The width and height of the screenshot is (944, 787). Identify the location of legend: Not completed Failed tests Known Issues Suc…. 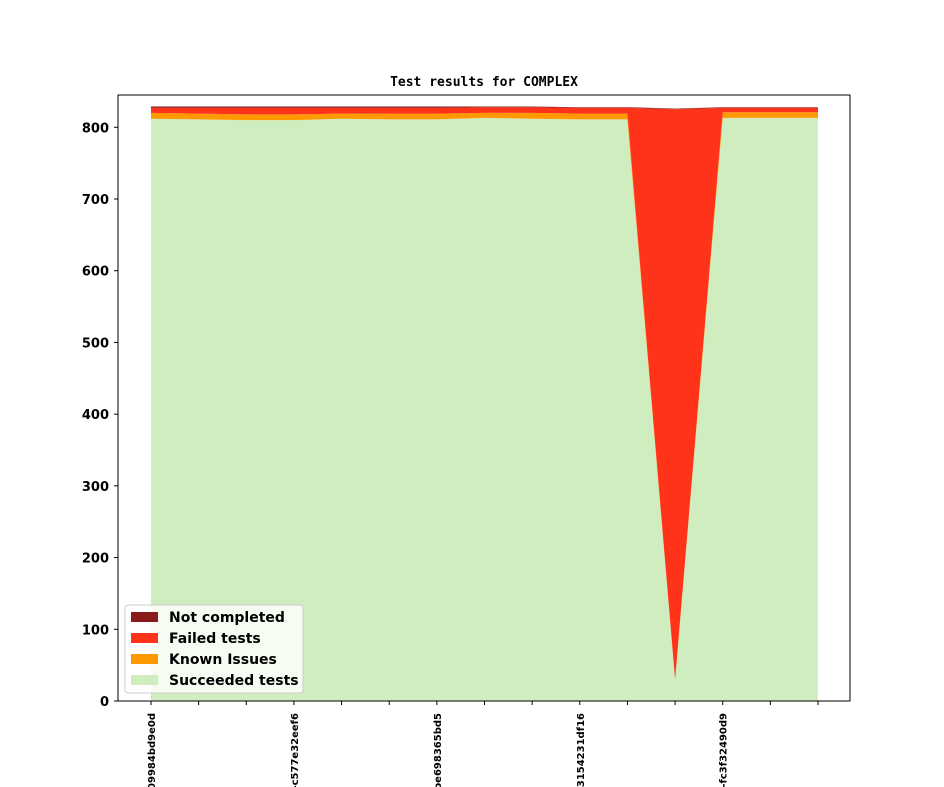
(214, 649).